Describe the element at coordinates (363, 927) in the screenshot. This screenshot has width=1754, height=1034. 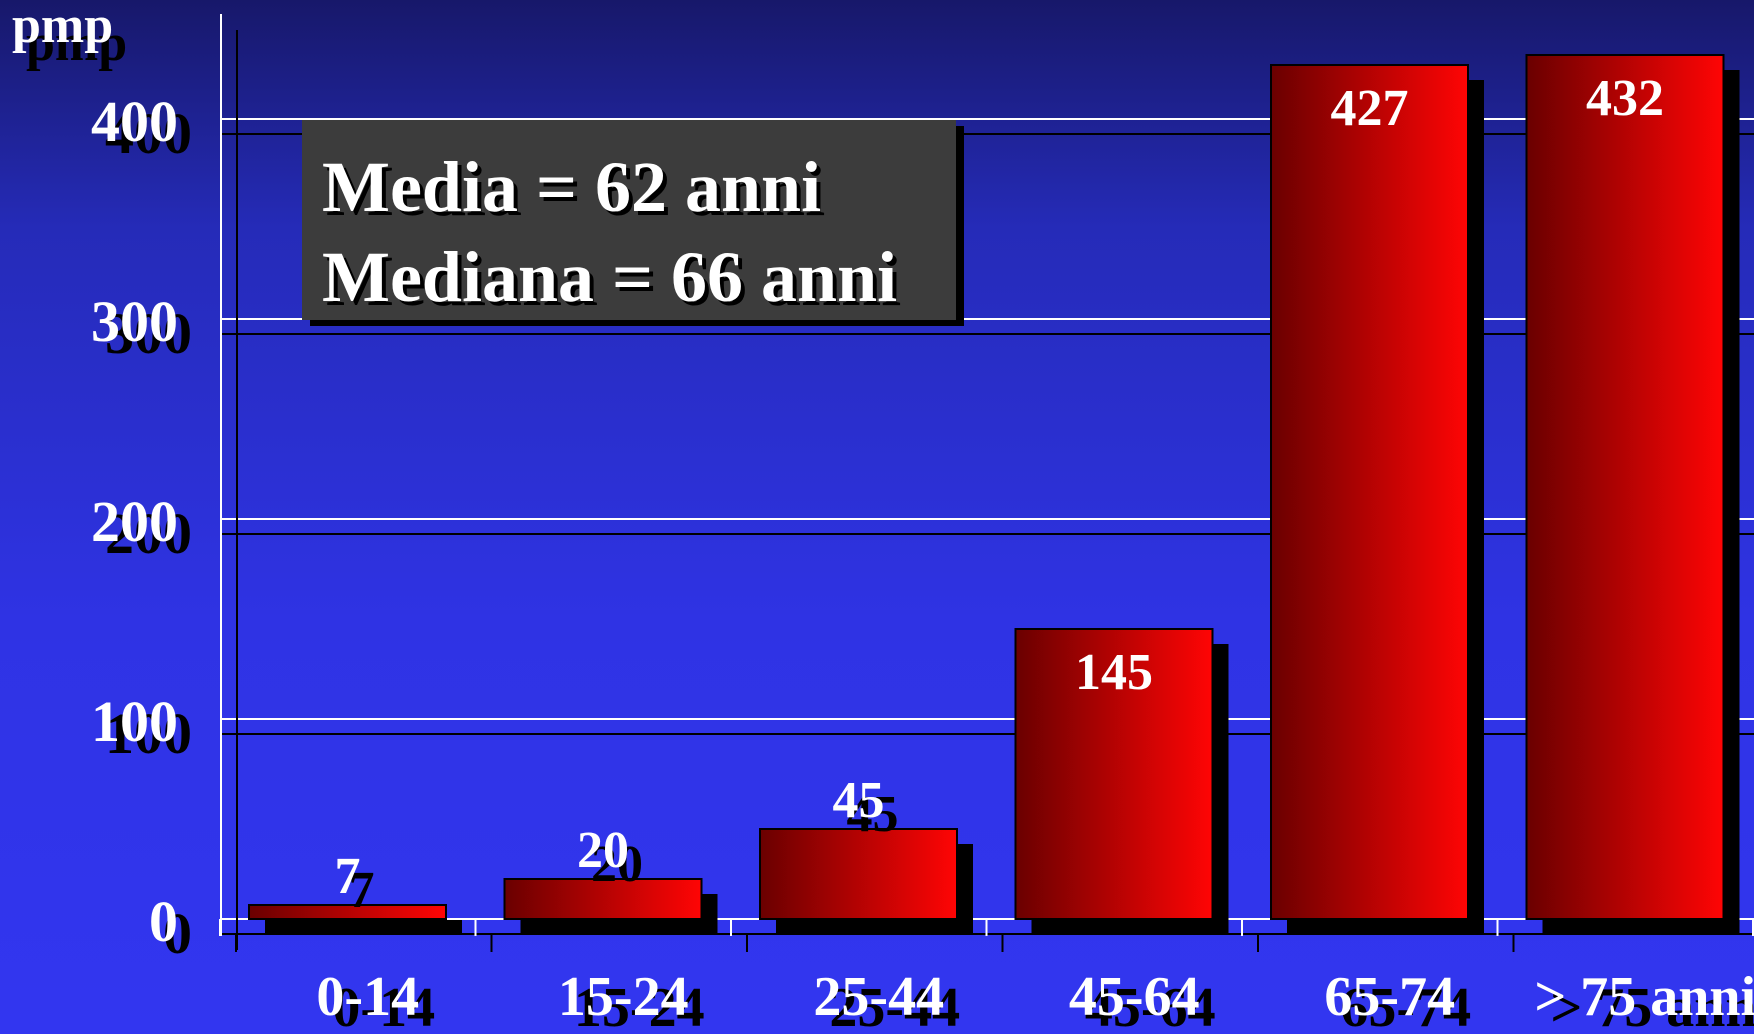
I see `bar-shadow` at that location.